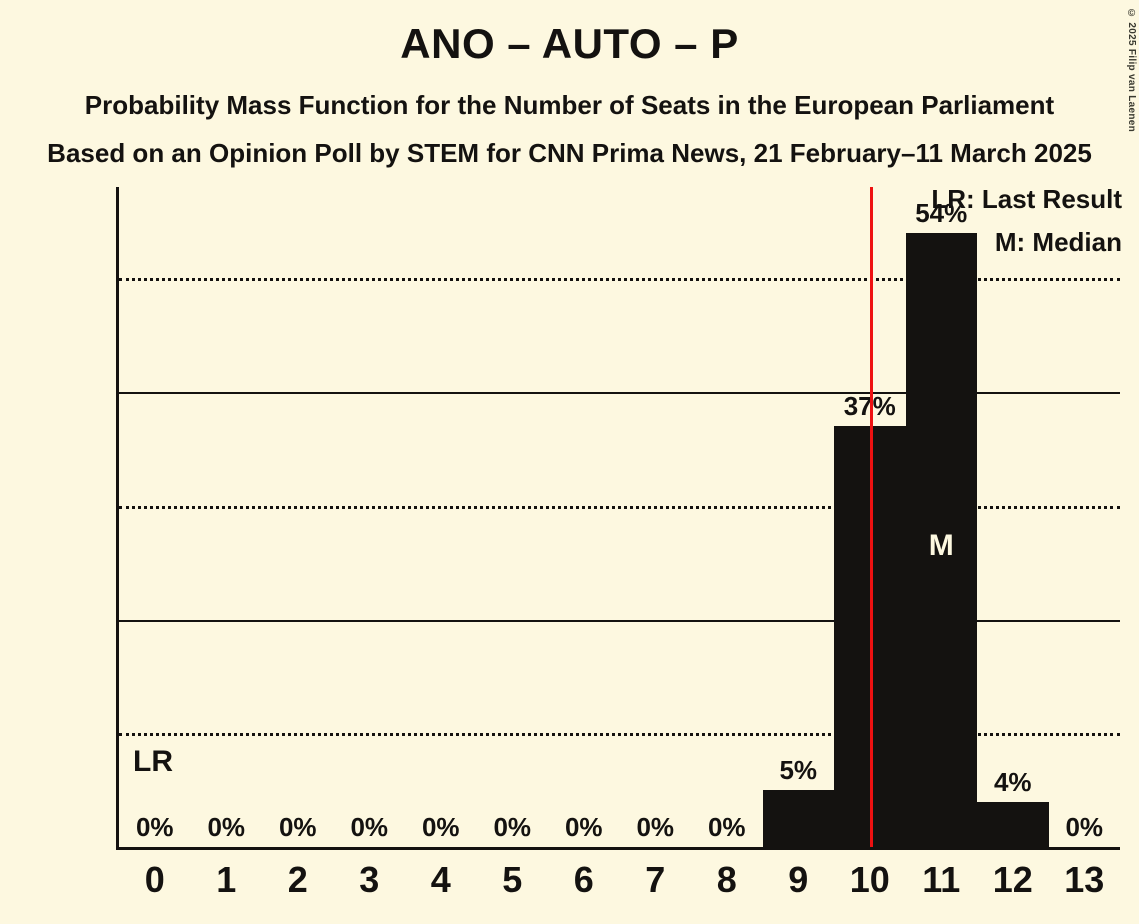 The width and height of the screenshot is (1139, 924). What do you see at coordinates (1012, 781) in the screenshot?
I see `bar-value-label: 4%` at bounding box center [1012, 781].